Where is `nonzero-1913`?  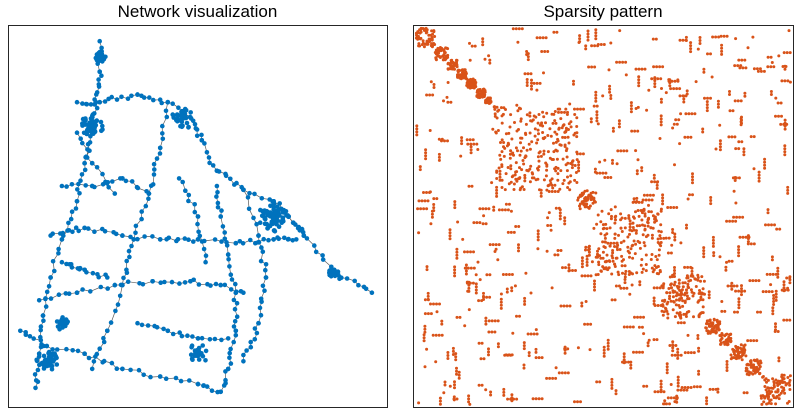
nonzero-1913 is located at coordinates (611, 243).